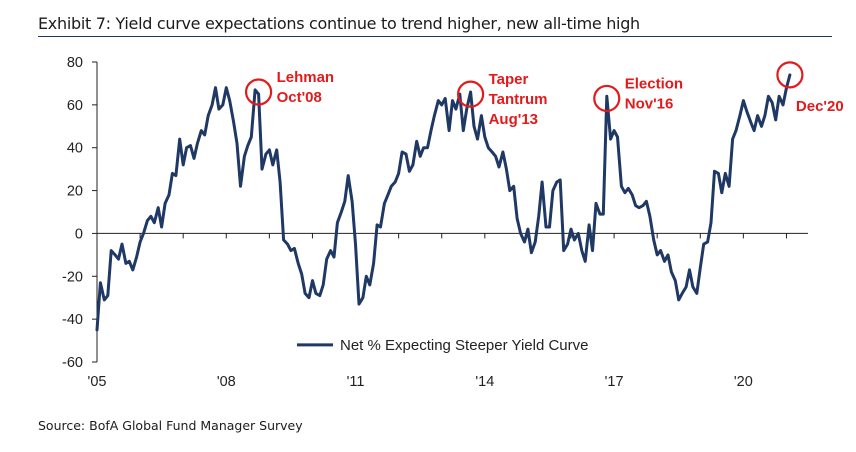  I want to click on x-tick-label: '14, so click(484, 382).